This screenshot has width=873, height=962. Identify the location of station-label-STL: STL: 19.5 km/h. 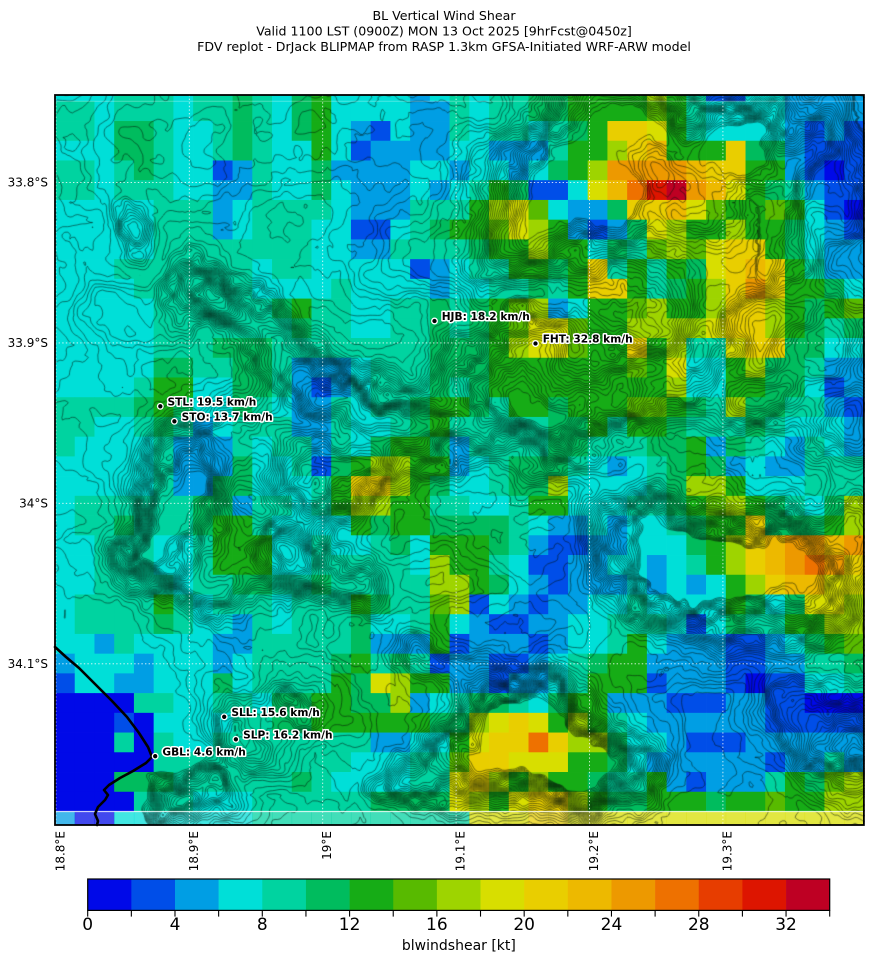
(212, 403).